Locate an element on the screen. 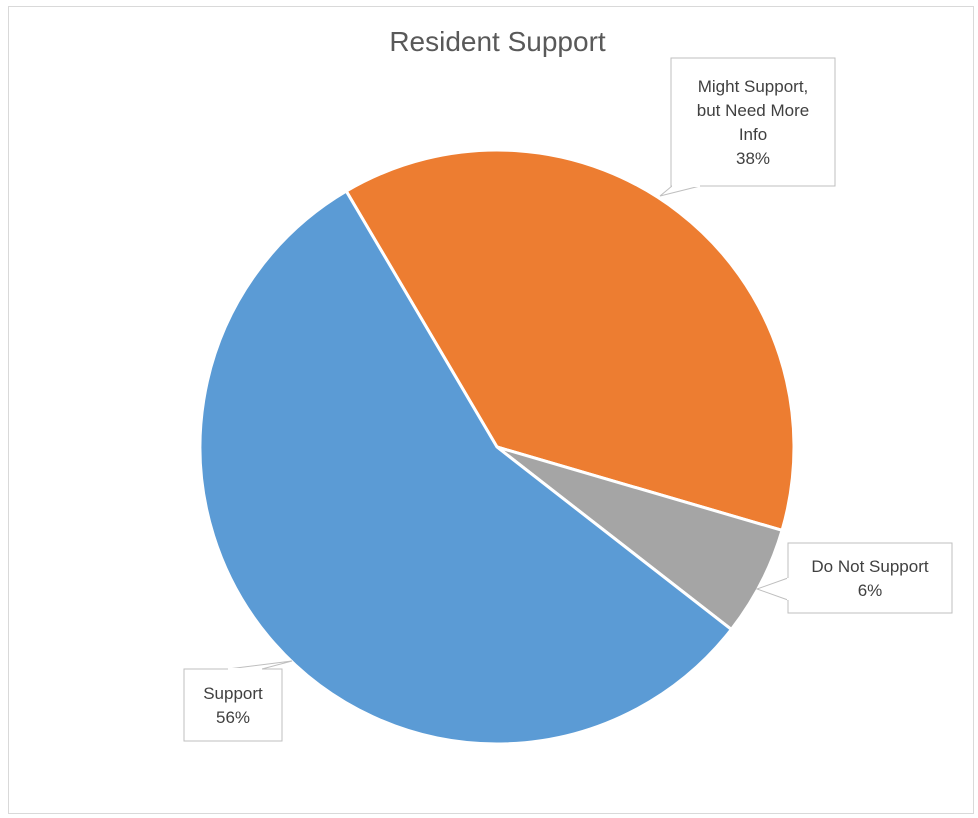  data-label-percent: 38% is located at coordinates (753, 158).